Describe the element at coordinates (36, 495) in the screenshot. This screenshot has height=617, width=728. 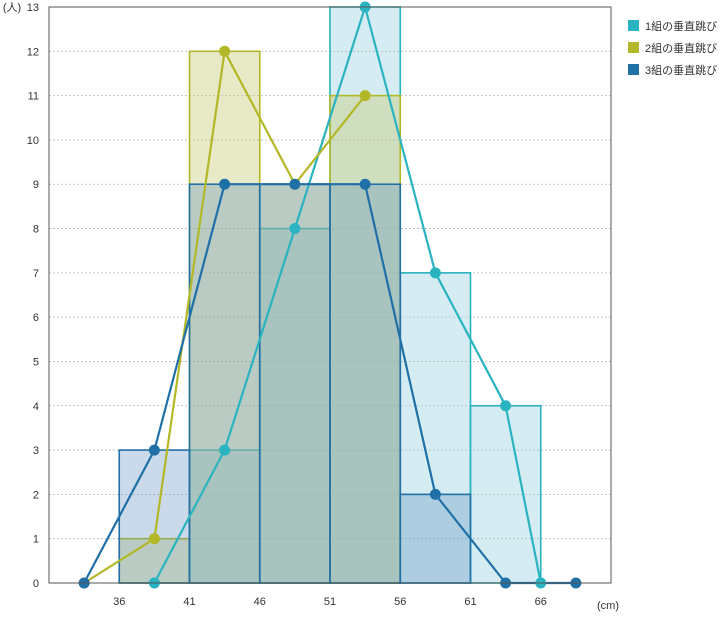
I see `y-tick-2: 2` at that location.